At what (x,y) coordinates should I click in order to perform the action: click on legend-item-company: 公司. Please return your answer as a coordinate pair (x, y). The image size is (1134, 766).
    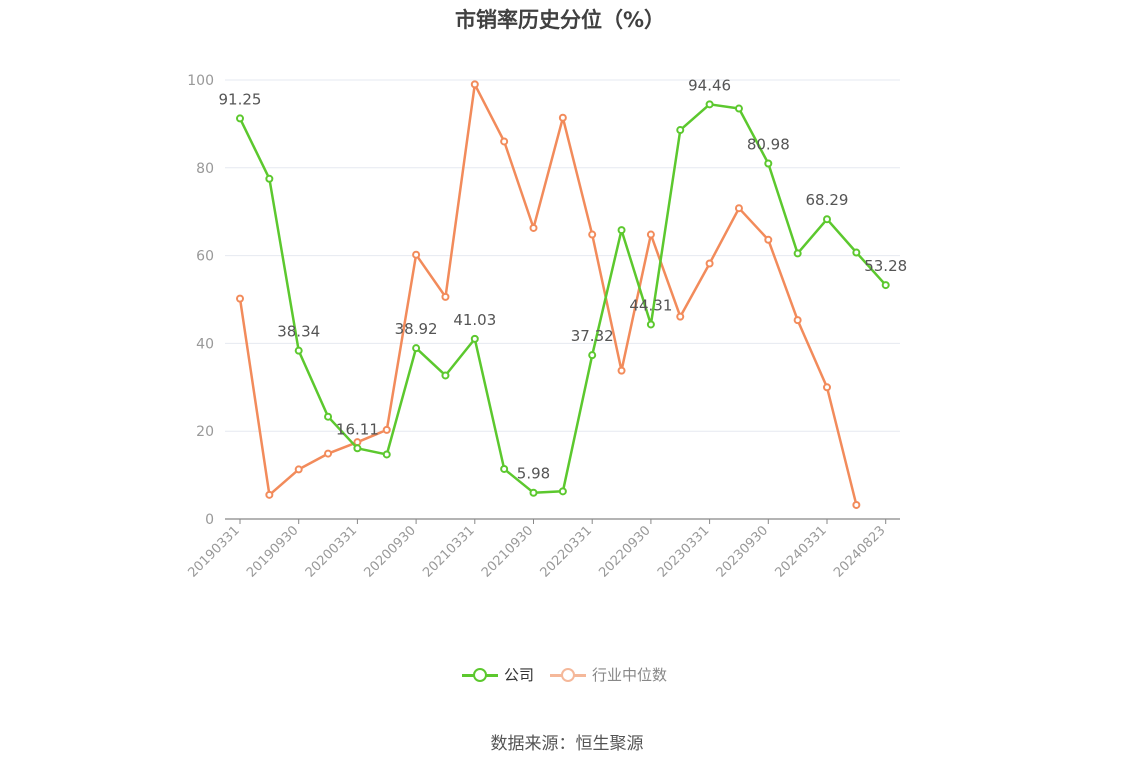
    Looking at the image, I should click on (498, 674).